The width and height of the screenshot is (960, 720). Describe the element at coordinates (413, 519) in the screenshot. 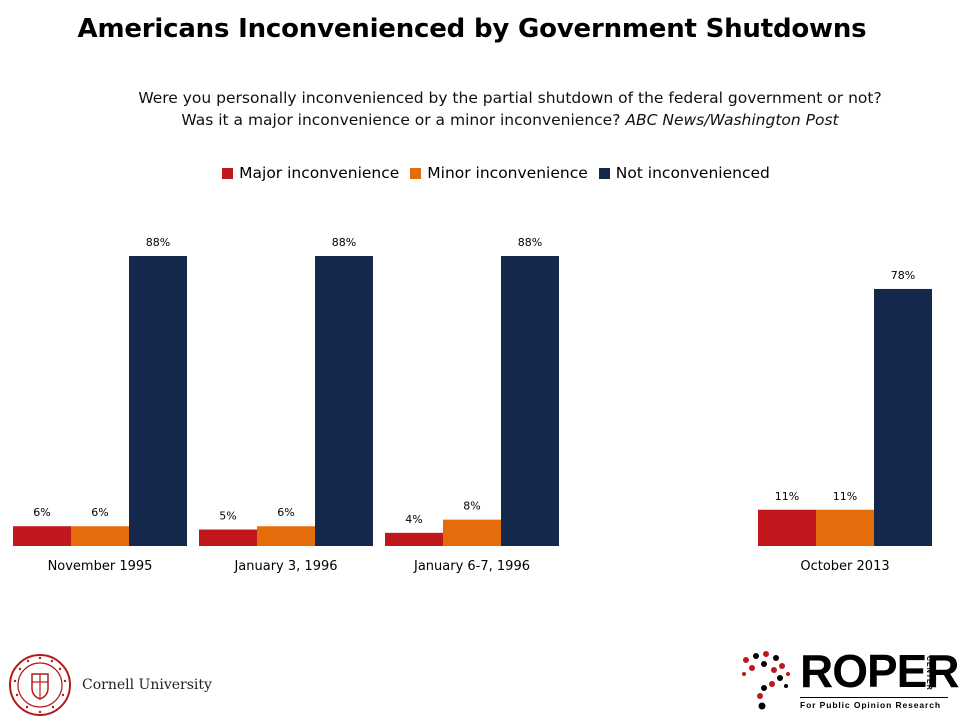

I see `data-label-major-inconvenience-january-6-7-1996: 4%` at that location.